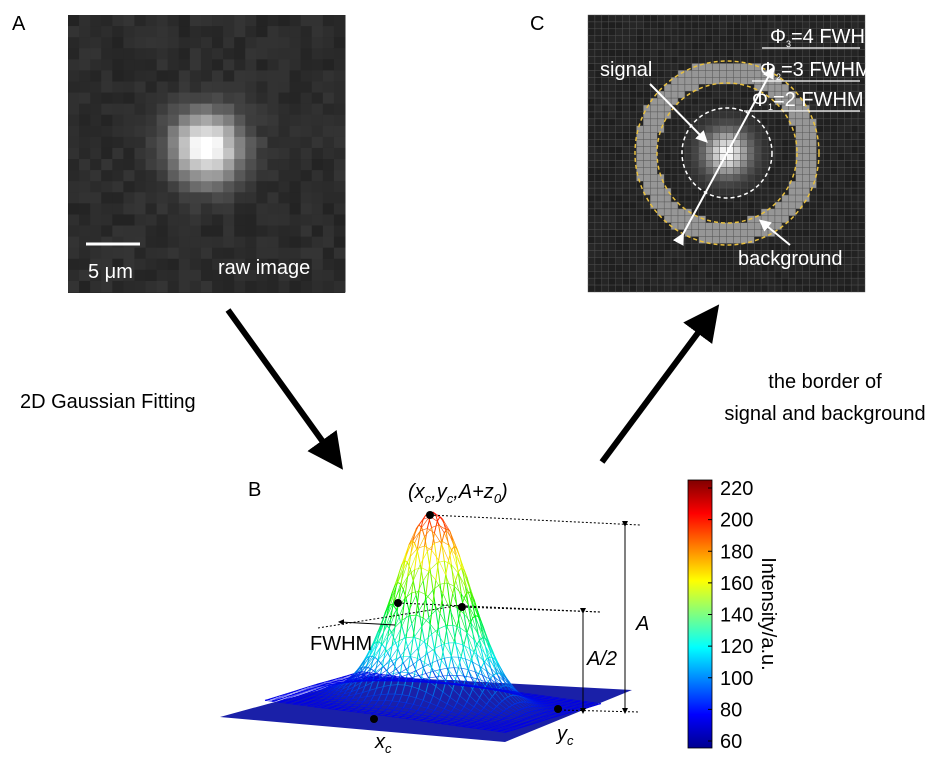  What do you see at coordinates (601, 659) in the screenshot?
I see `label: A/2` at bounding box center [601, 659].